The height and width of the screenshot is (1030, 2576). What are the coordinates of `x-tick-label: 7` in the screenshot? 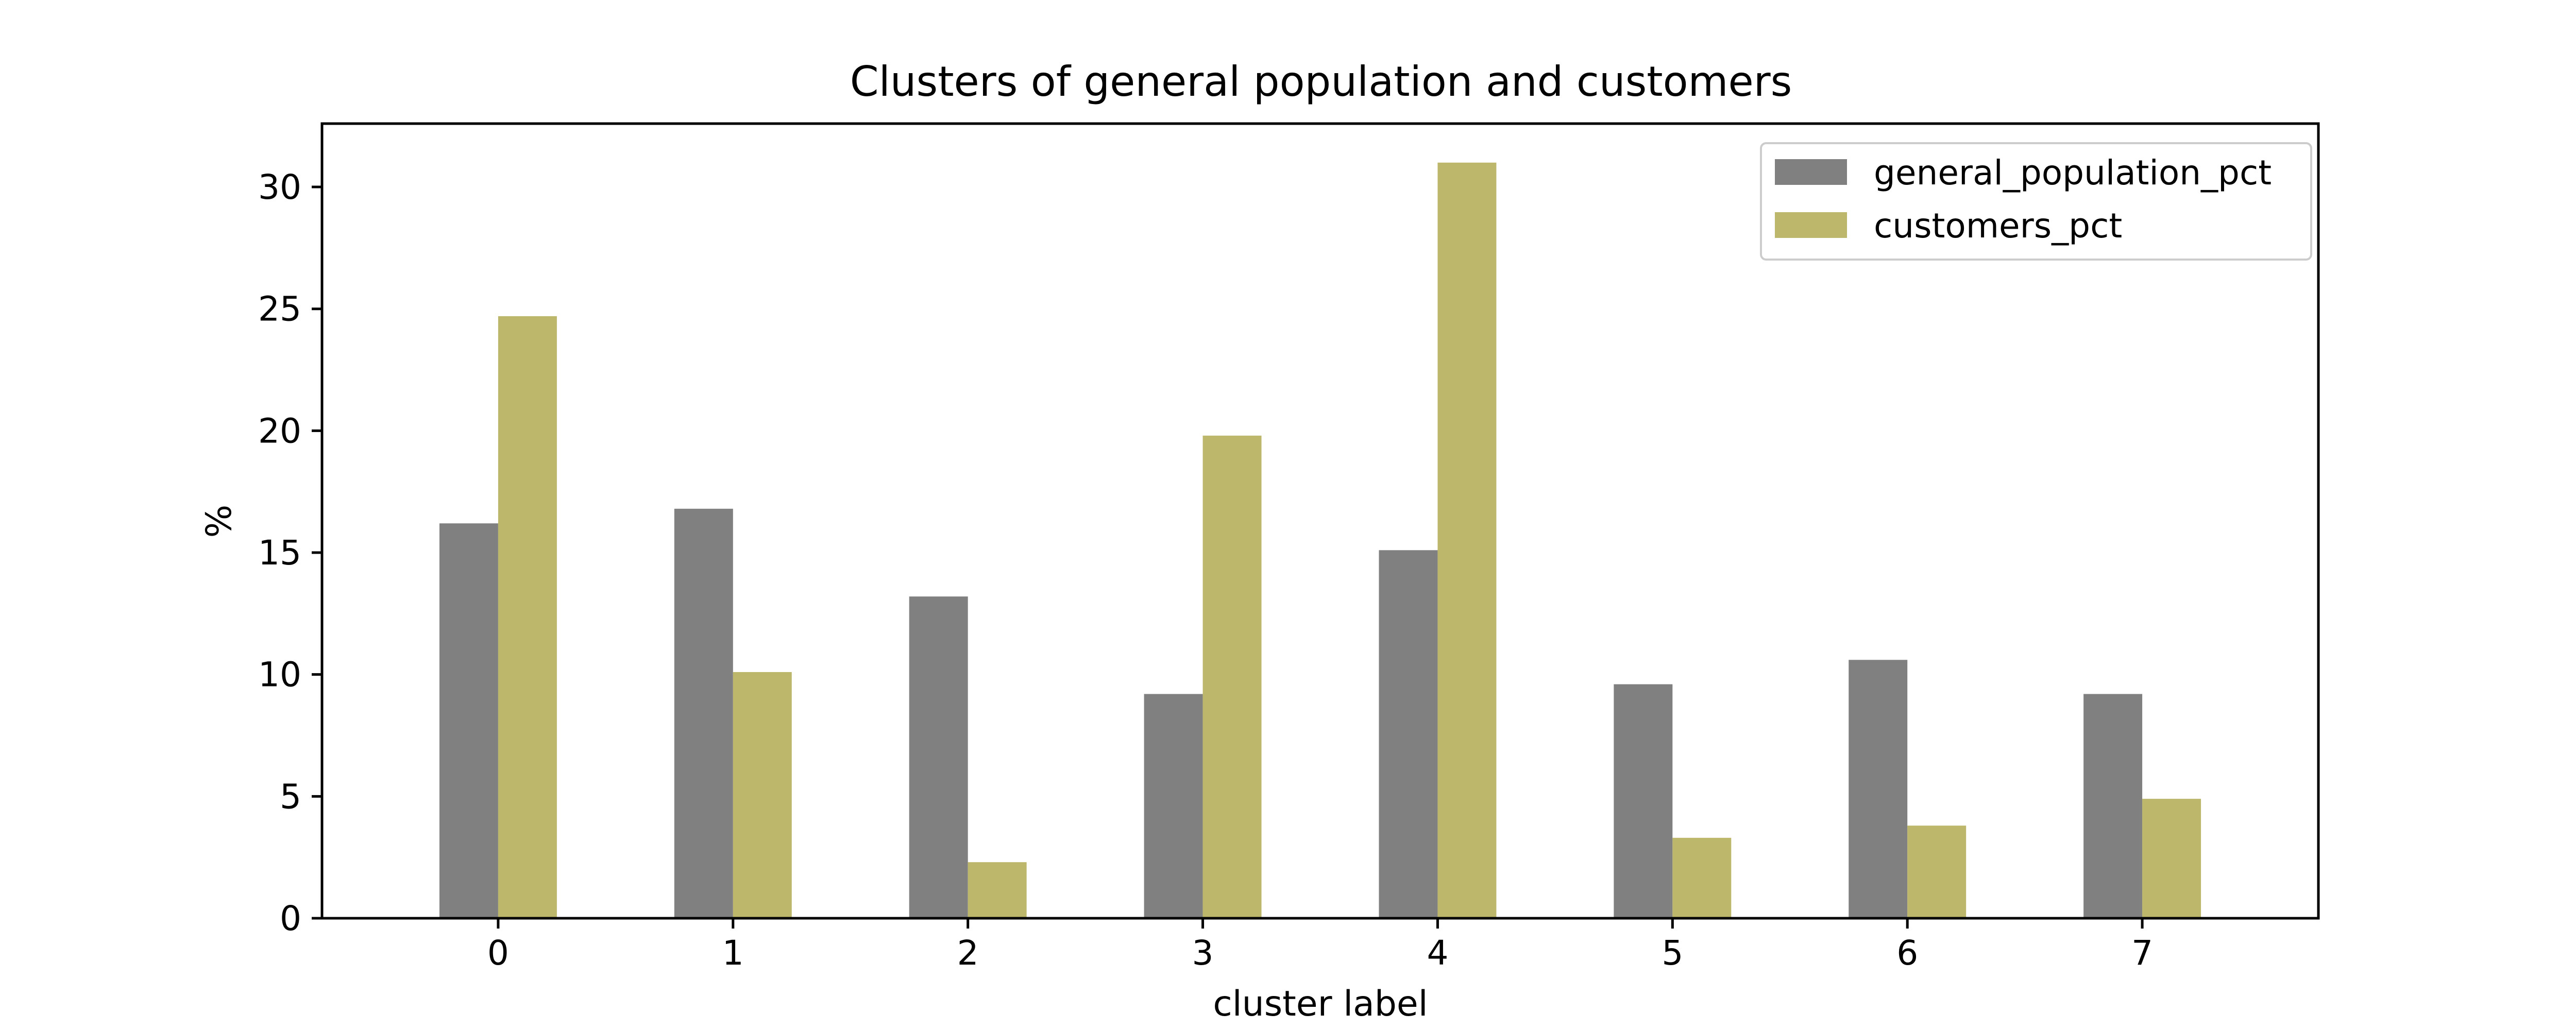 It's located at (2142, 953).